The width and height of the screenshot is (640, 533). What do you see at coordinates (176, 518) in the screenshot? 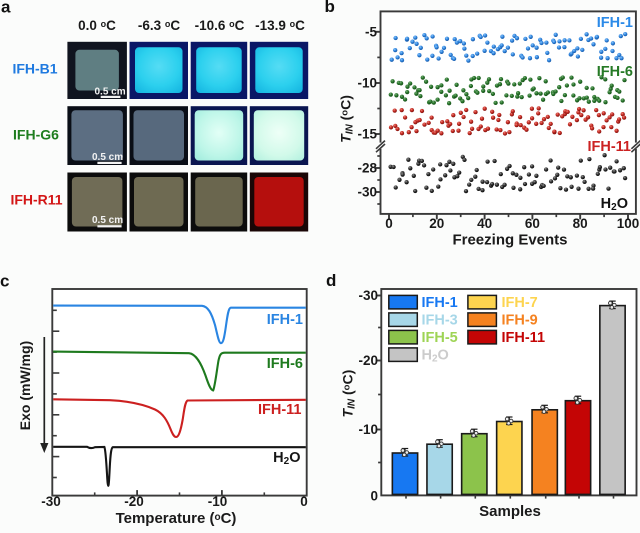
I see `svg-text: Temperature (oC)` at bounding box center [176, 518].